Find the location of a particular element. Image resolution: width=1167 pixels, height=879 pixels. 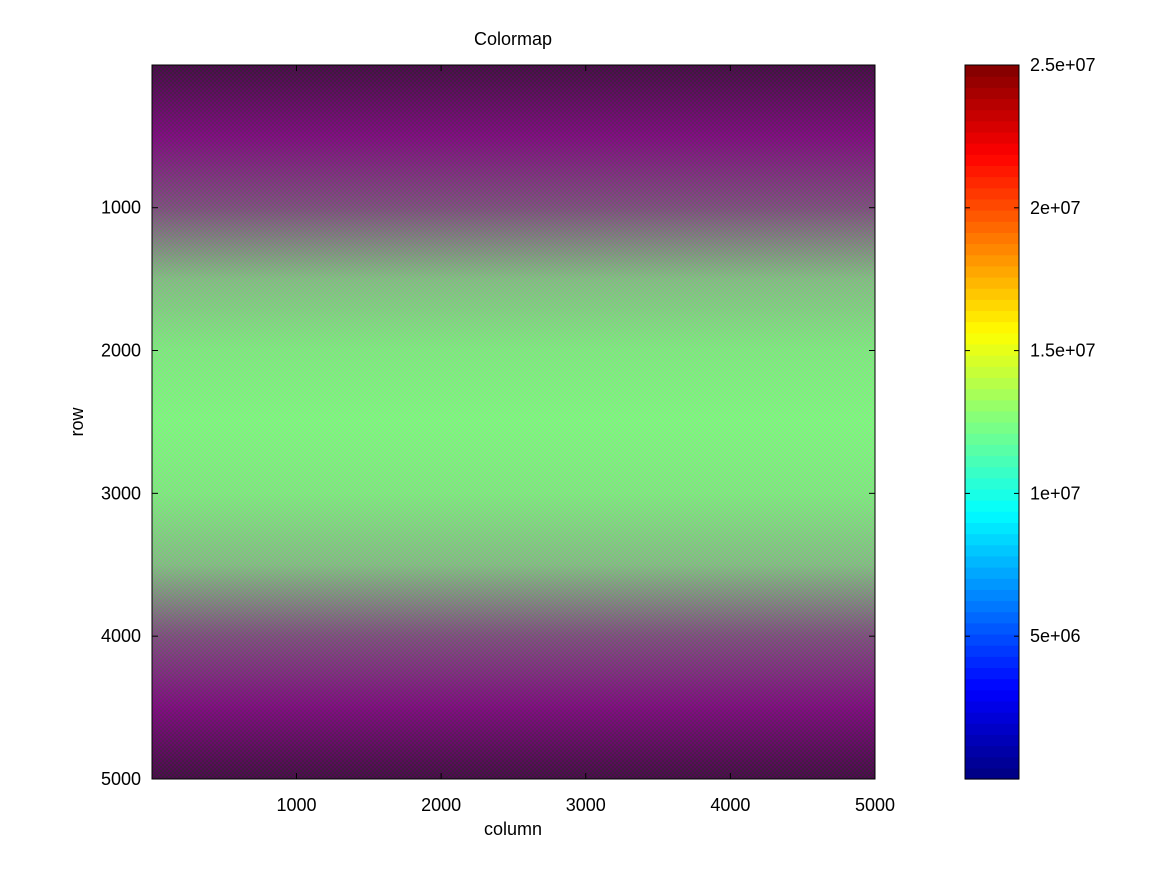

x-tick-label: 1000 is located at coordinates (296, 805).